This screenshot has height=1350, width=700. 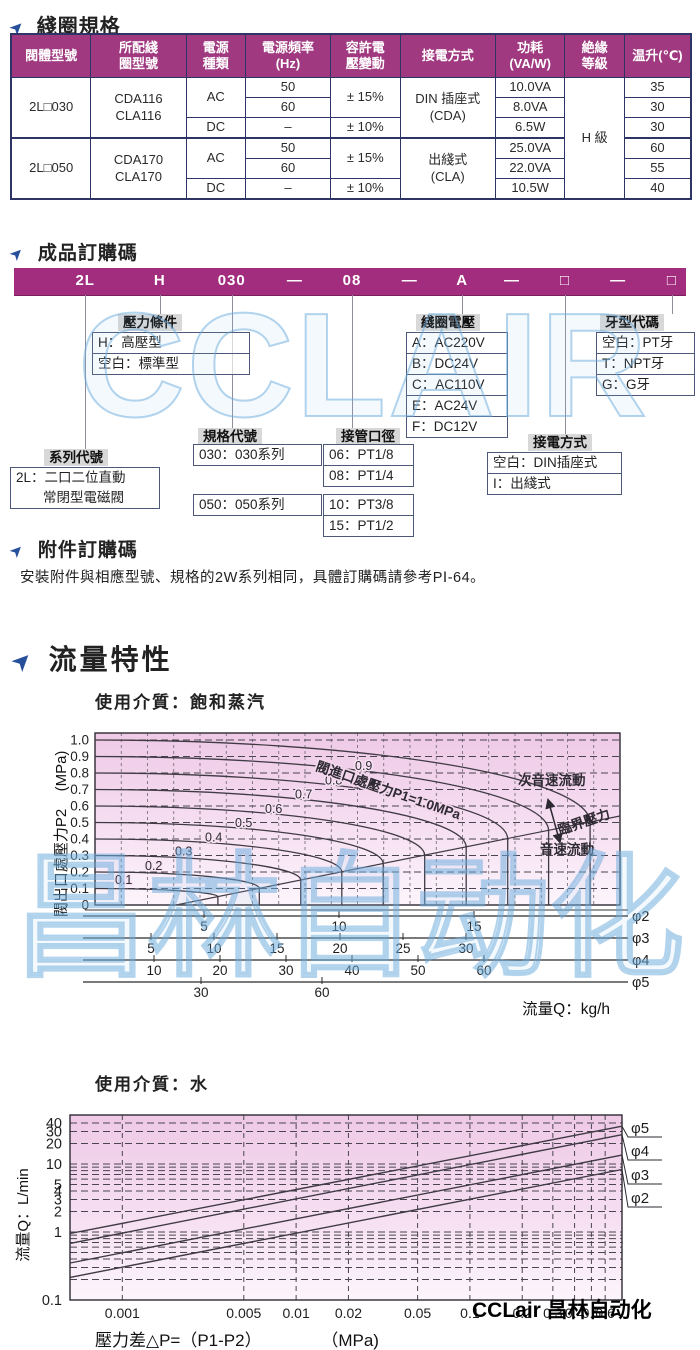 What do you see at coordinates (288, 148) in the screenshot?
I see `frequency: 50` at bounding box center [288, 148].